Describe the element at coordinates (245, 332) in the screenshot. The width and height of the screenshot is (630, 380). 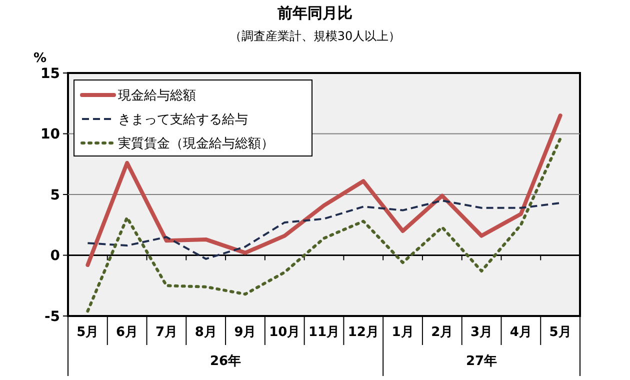
I see `x-tick-label: 9月` at that location.